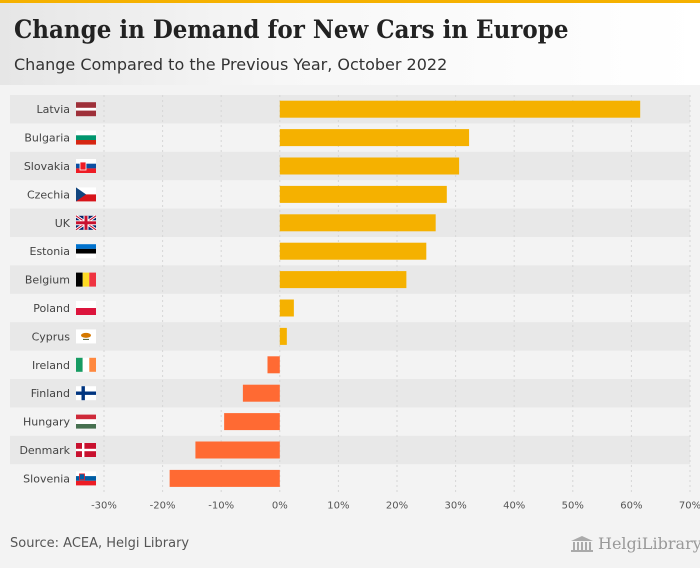 Image resolution: width=700 pixels, height=568 pixels. I want to click on helgi-library-logo: HelgiLibrary., so click(635, 543).